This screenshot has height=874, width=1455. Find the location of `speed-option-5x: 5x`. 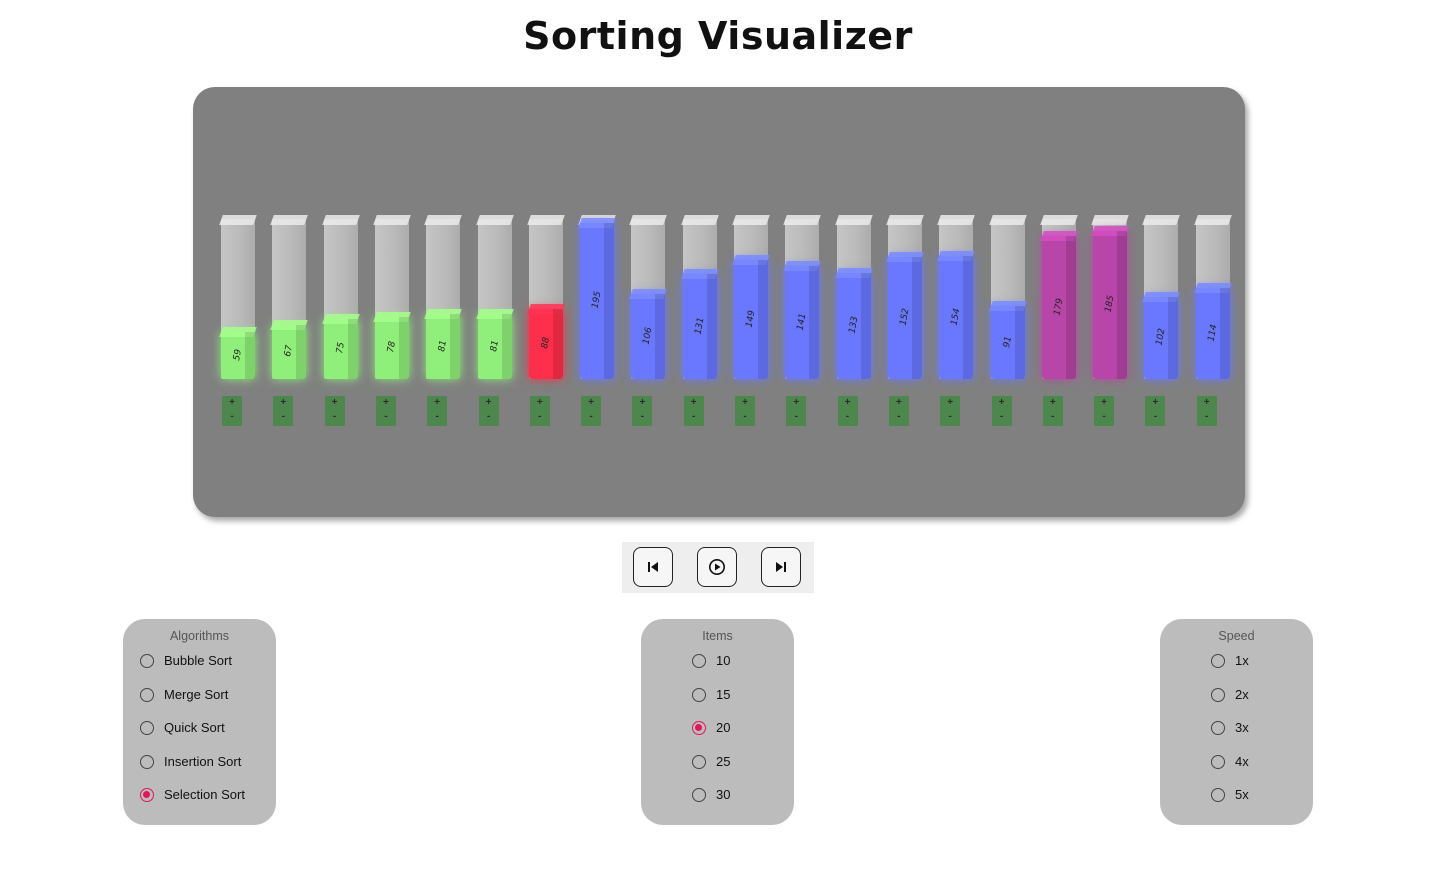

speed-option-5x: 5x is located at coordinates (1230, 794).